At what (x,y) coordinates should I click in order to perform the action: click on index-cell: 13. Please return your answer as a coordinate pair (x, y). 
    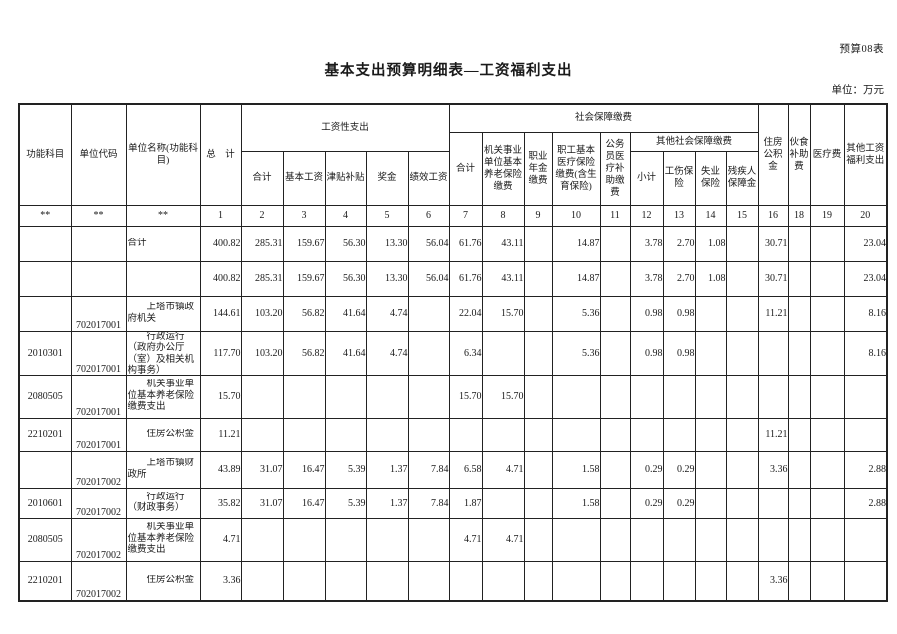
    Looking at the image, I should click on (679, 215).